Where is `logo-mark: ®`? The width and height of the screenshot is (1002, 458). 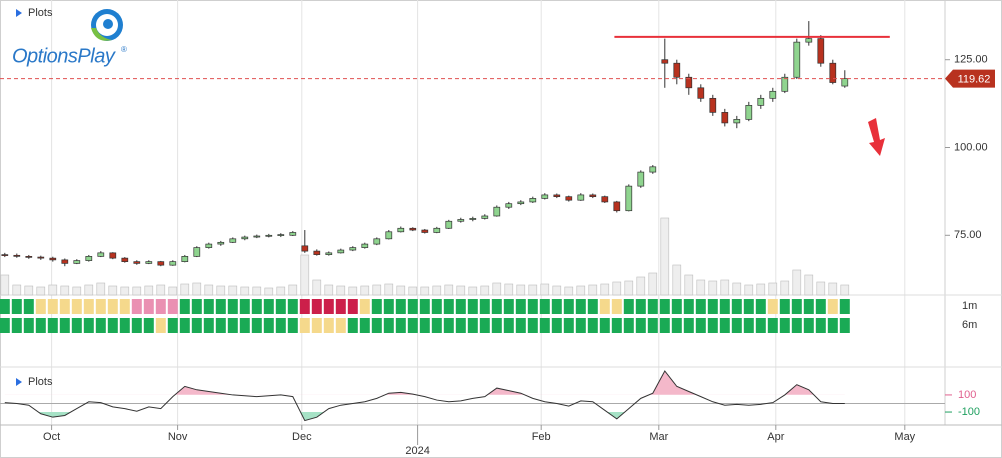
logo-mark: ® is located at coordinates (124, 49).